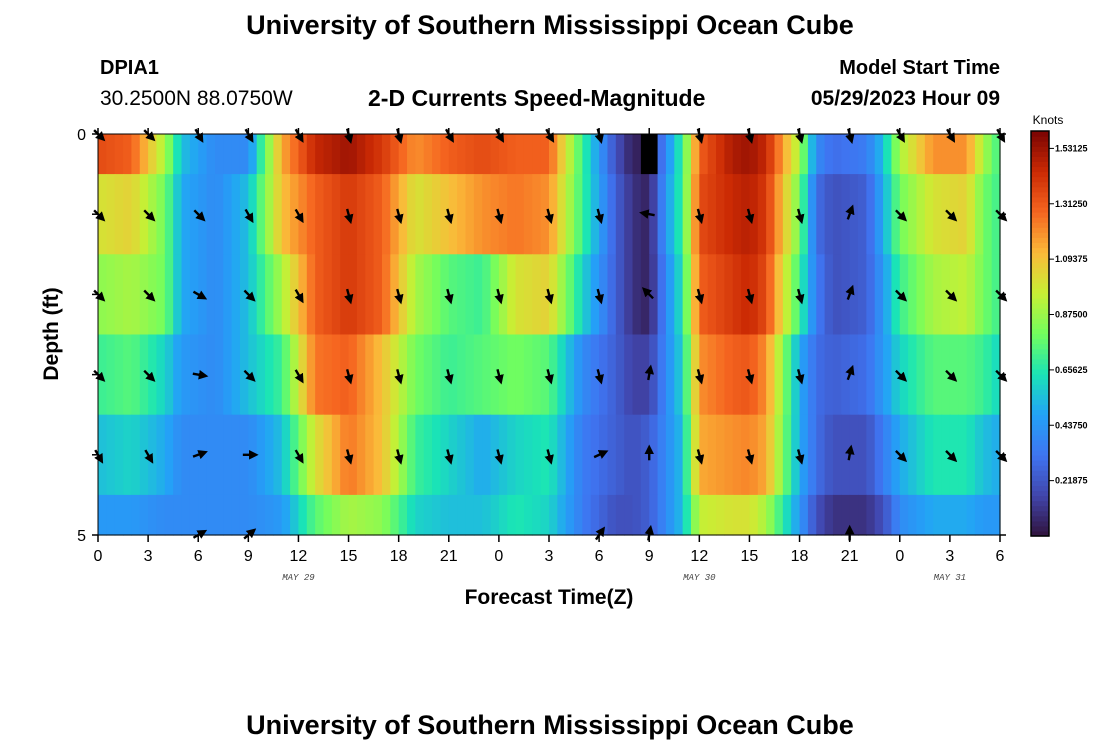 The image size is (1100, 750). Describe the element at coordinates (549, 556) in the screenshot. I see `x-tick-label: 3` at that location.